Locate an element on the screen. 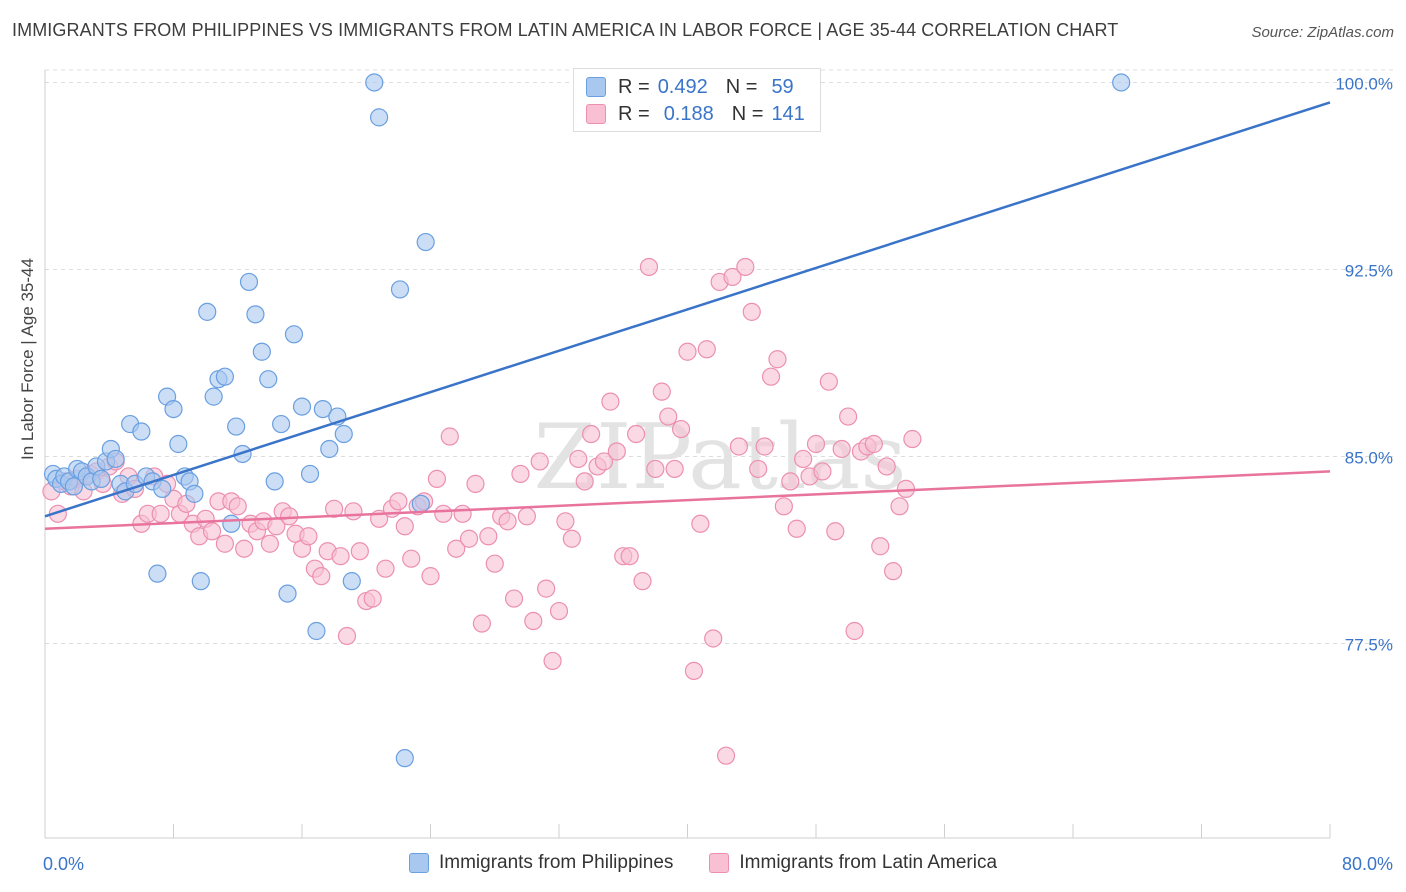 The image size is (1406, 892). y-axis-label: In Labor Force | Age 35-44 is located at coordinates (27, 359).